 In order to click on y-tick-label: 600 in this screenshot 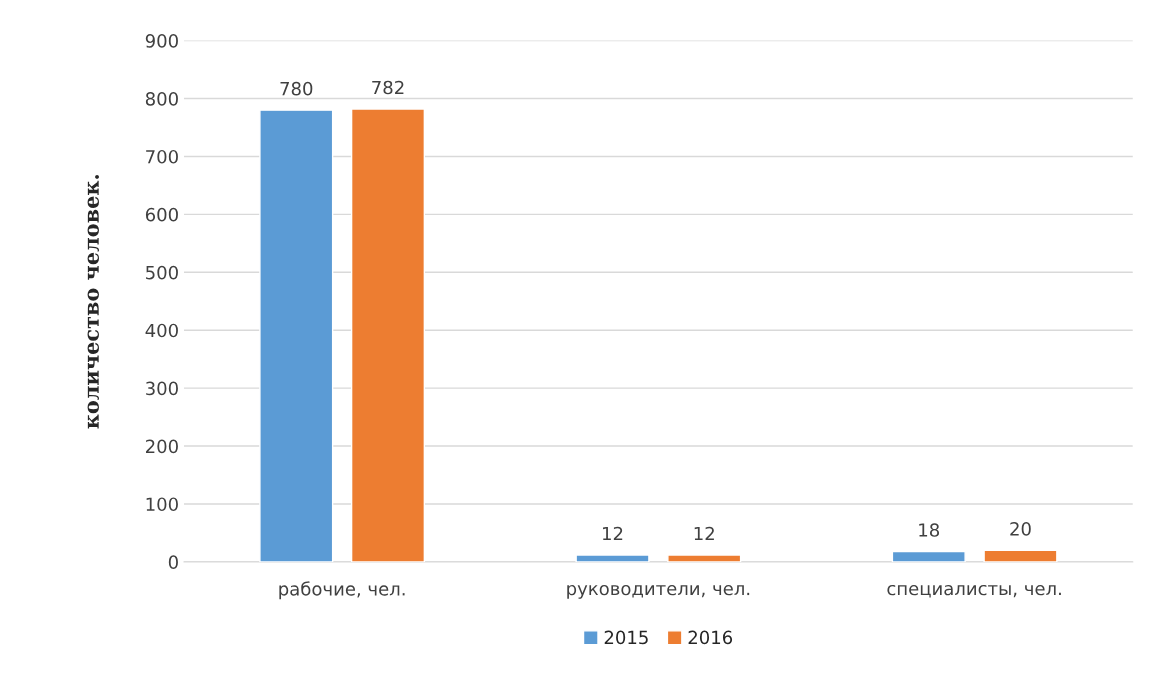, I will do `click(161, 214)`.